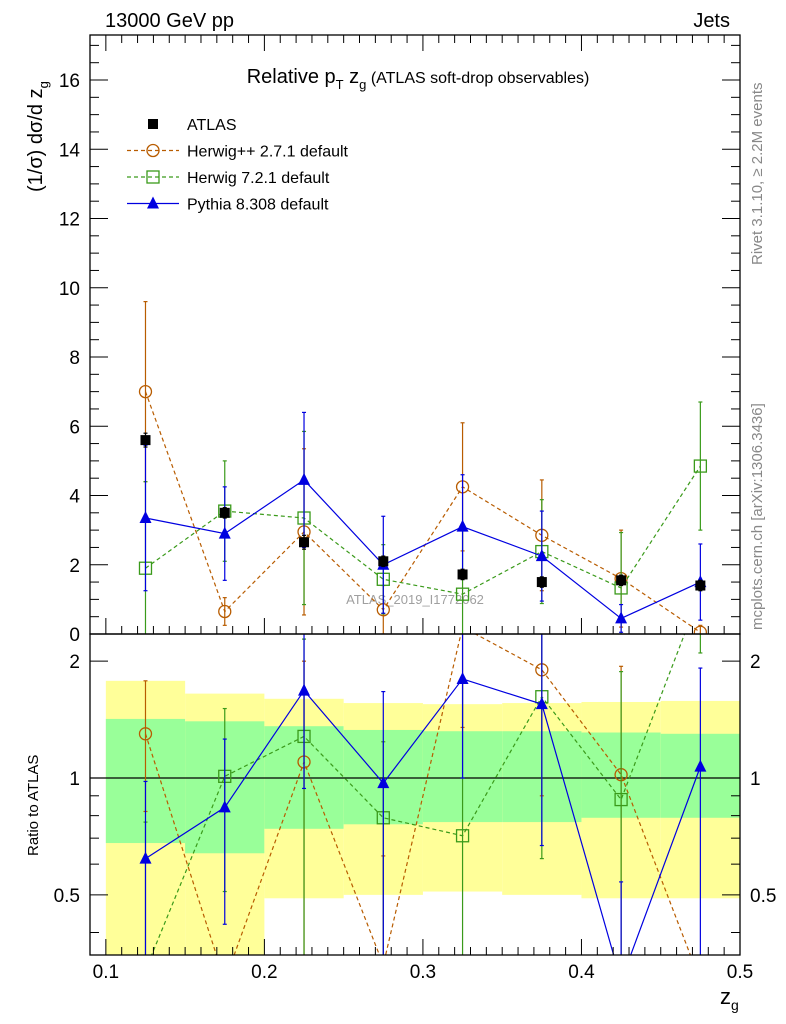  I want to click on legend-marker-pythia-8-308-default, so click(153, 202).